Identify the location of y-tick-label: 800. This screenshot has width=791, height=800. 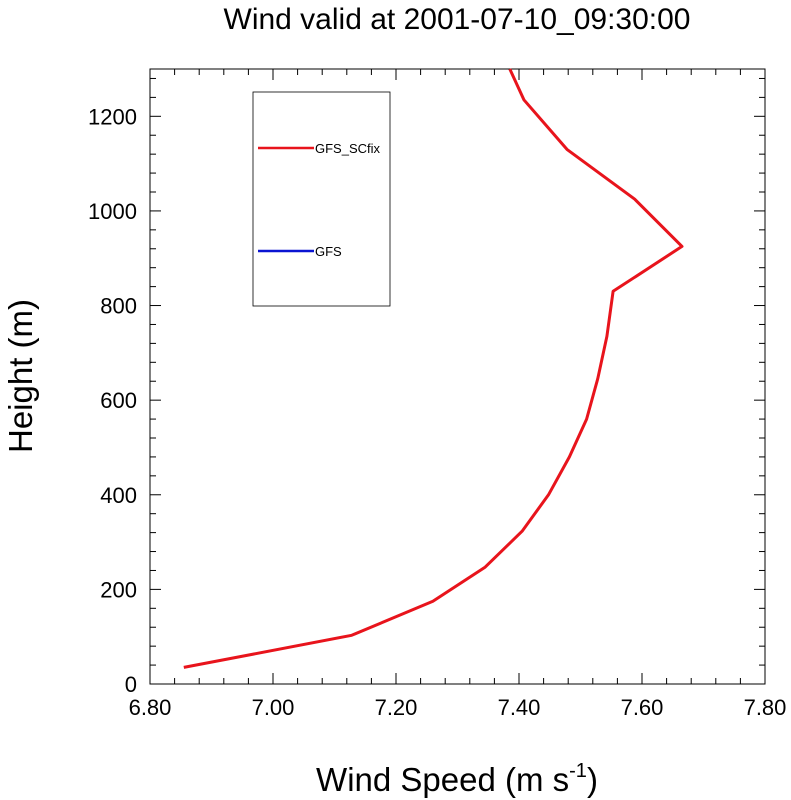
(118, 306).